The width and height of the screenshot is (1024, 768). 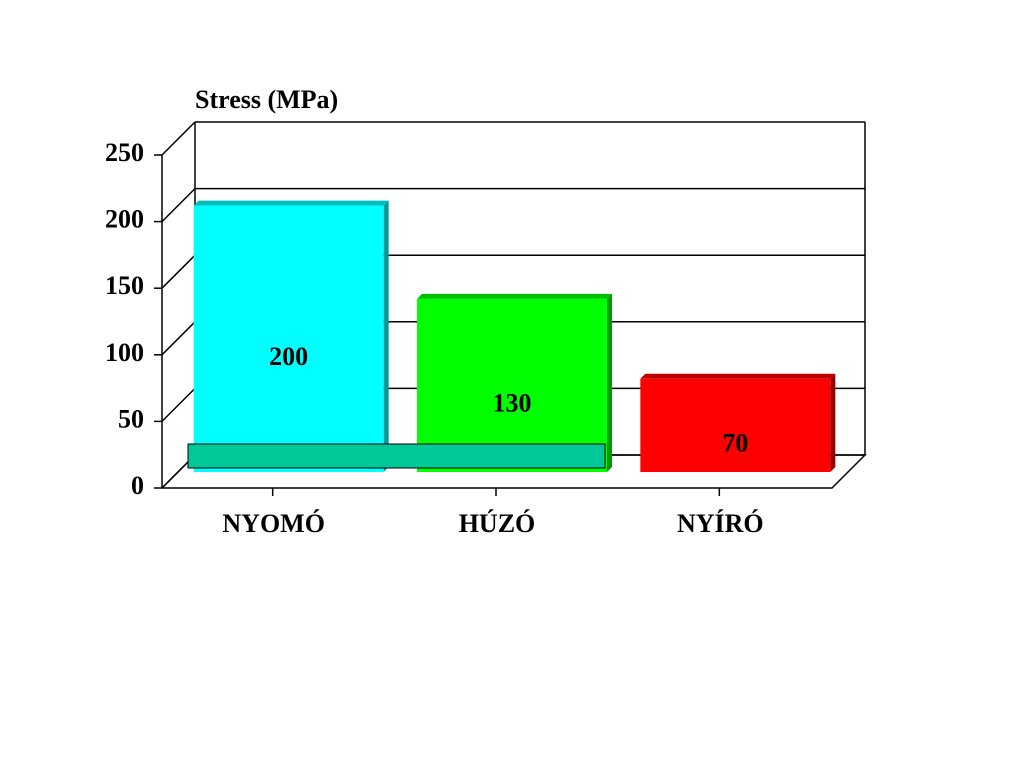 What do you see at coordinates (288, 356) in the screenshot?
I see `value-label: 200` at bounding box center [288, 356].